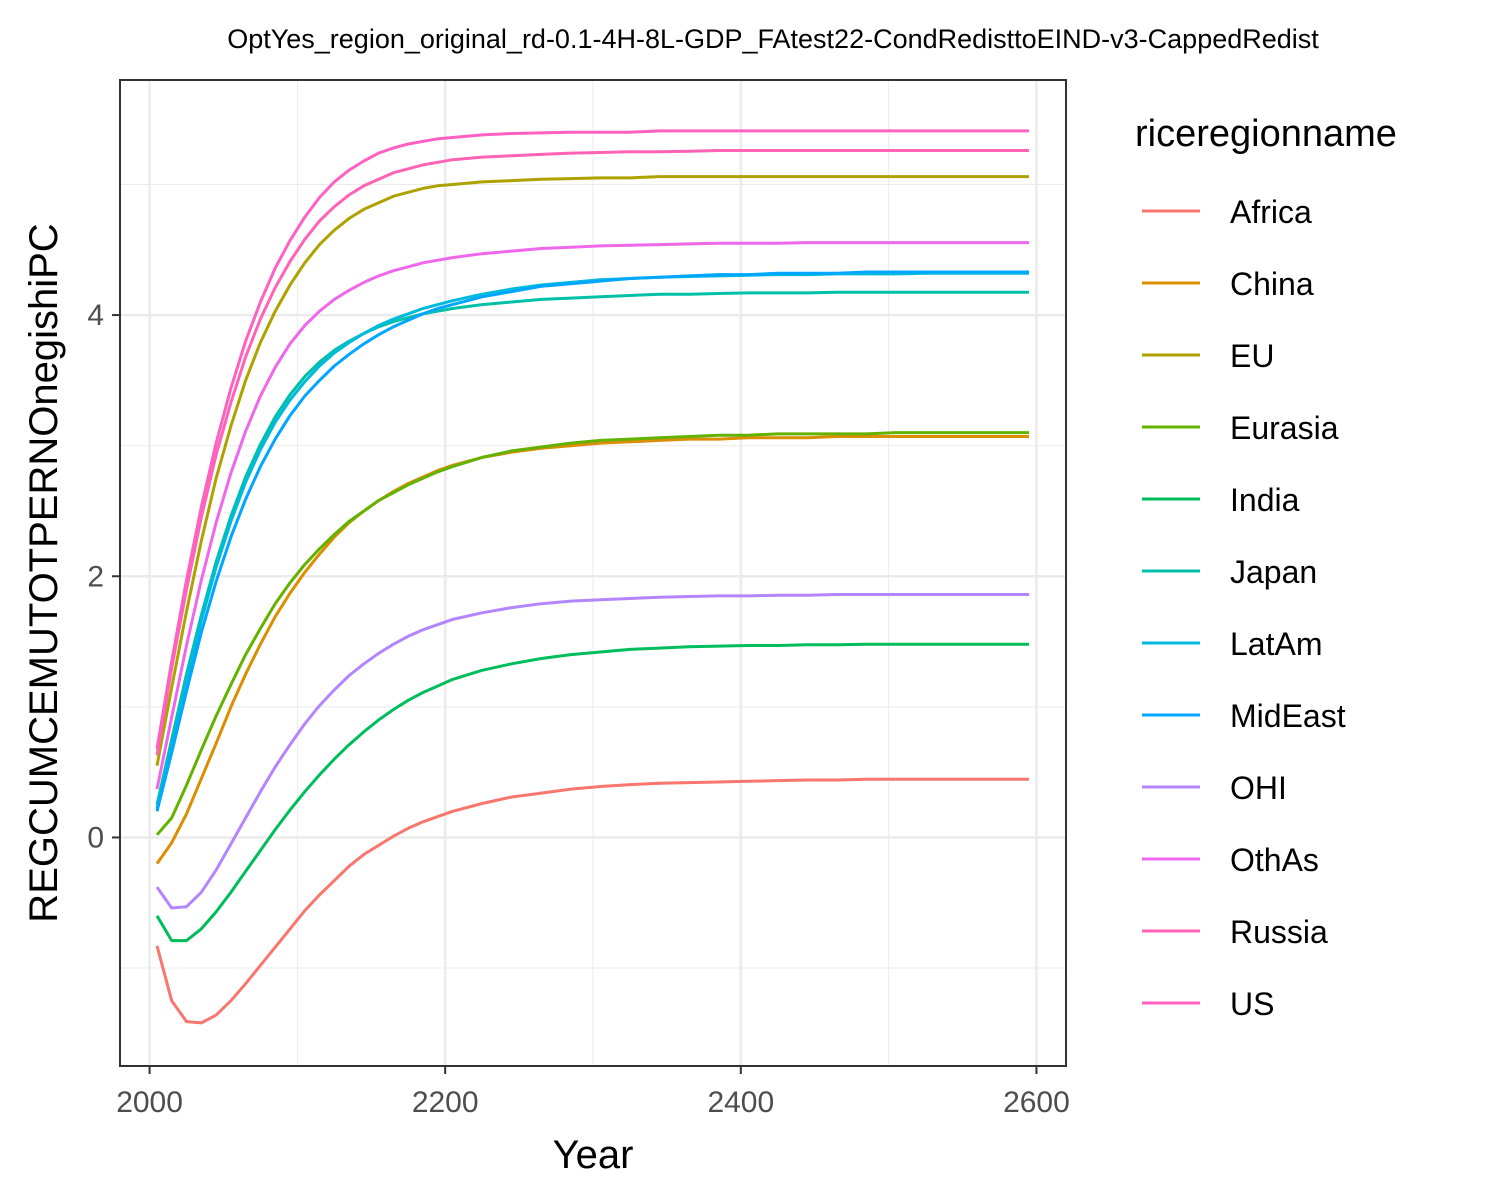 The image size is (1500, 1200). I want to click on legend-label-mideast: MidEast, so click(1288, 716).